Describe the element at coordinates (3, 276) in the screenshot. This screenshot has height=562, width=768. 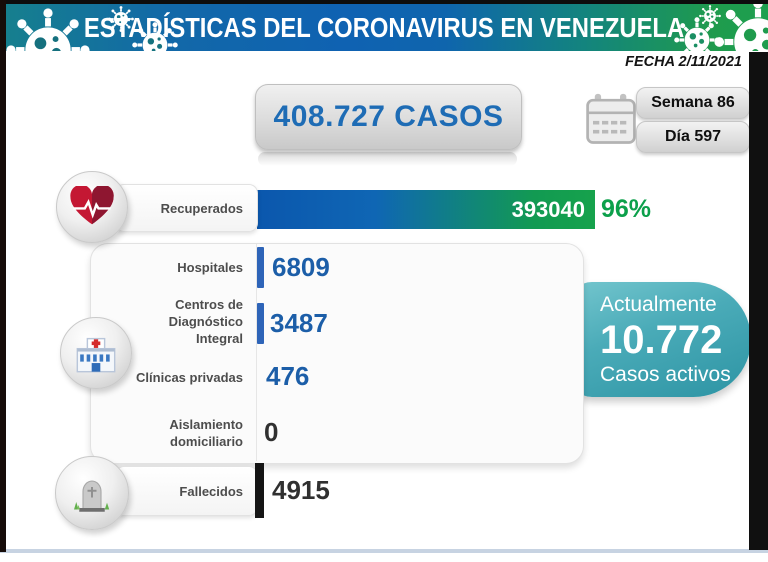
I see `frame-left` at that location.